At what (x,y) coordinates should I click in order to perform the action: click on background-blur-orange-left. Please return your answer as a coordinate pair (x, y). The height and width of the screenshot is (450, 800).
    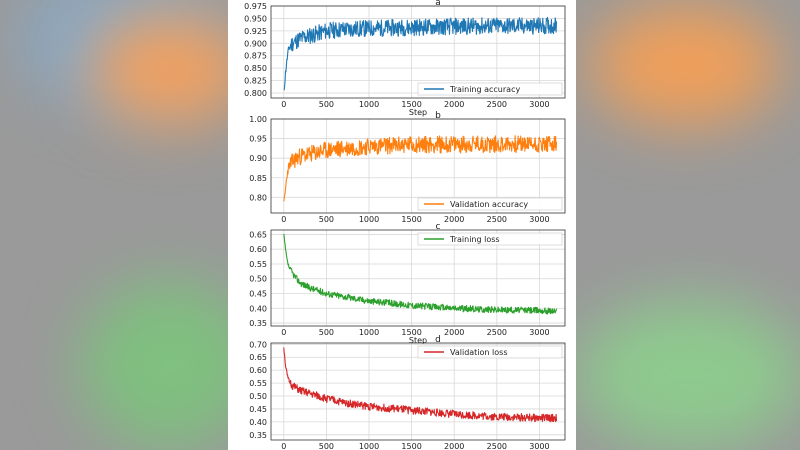
    Looking at the image, I should click on (170, 70).